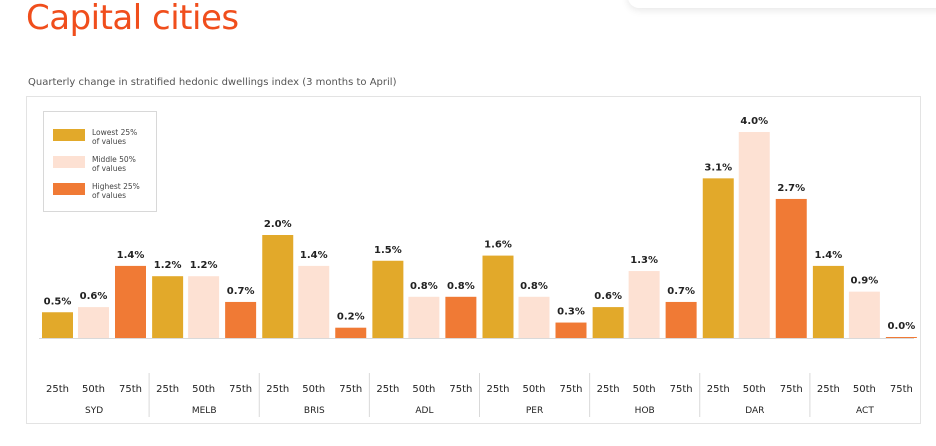  I want to click on page-title: Capital cities, so click(132, 19).